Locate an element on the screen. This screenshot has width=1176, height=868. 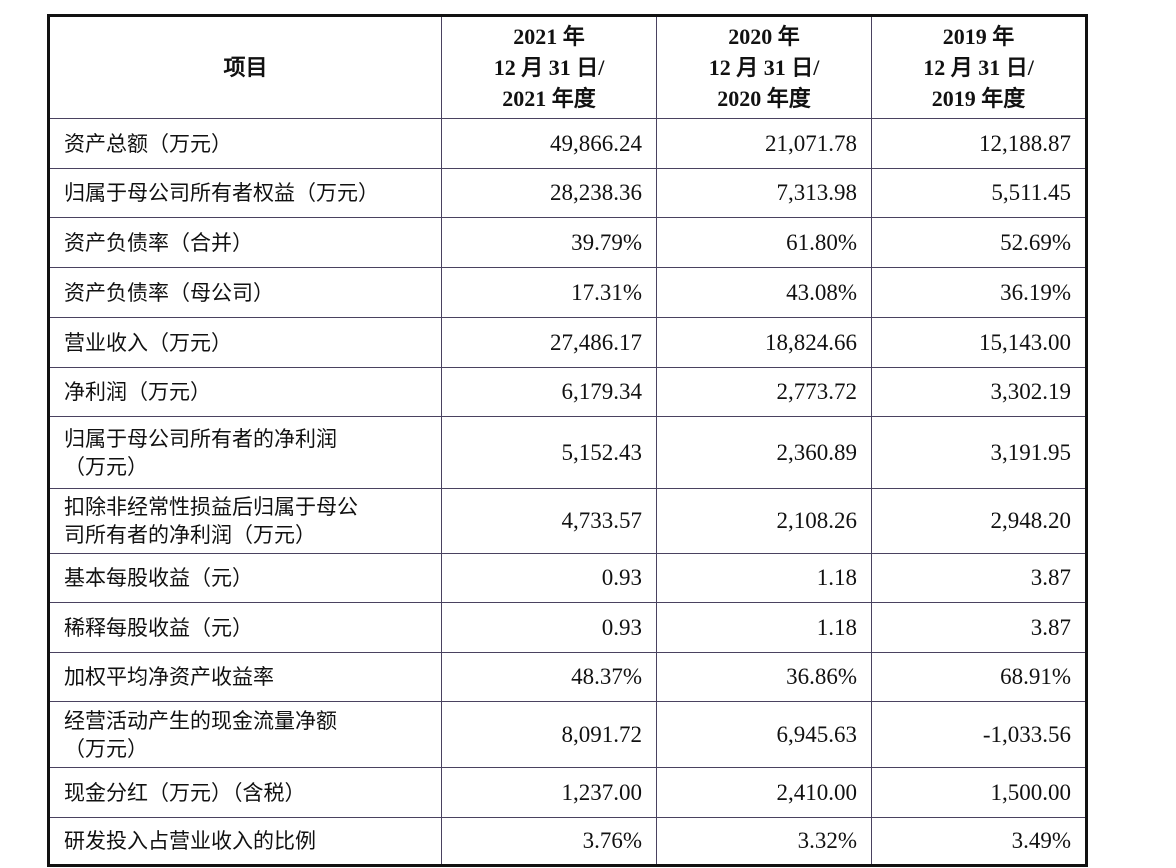
row-label: 净利润（万元） is located at coordinates (245, 392).